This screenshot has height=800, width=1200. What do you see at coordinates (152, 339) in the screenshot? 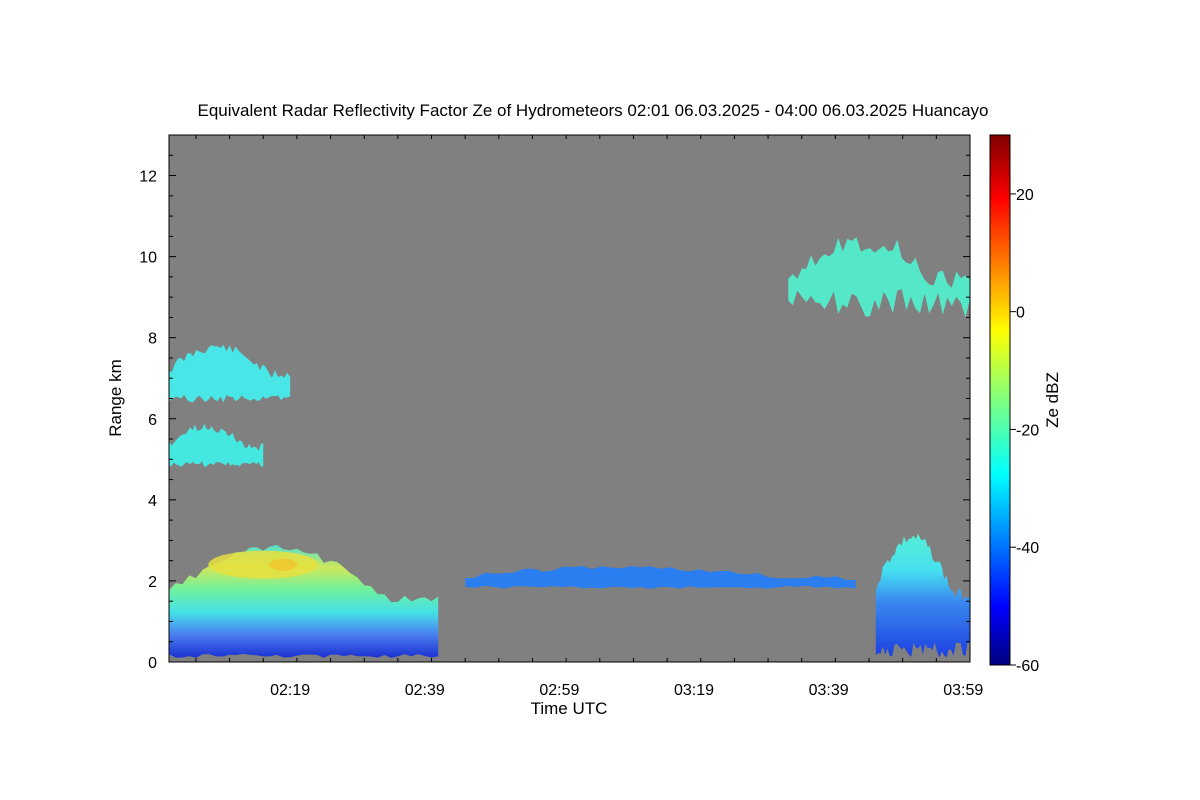
I see `y-tick-label: 8` at bounding box center [152, 339].